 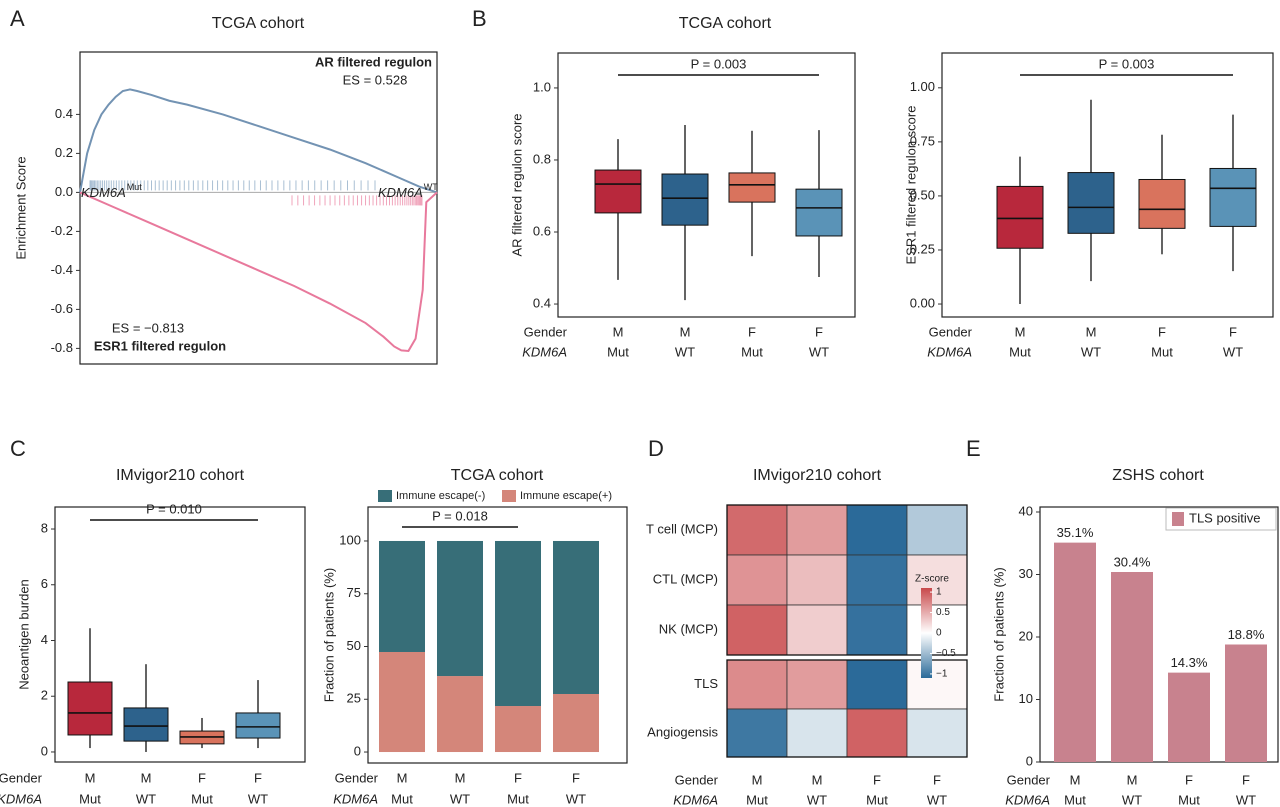 I want to click on y-axis-label: Enrichment Score, so click(x=20, y=207).